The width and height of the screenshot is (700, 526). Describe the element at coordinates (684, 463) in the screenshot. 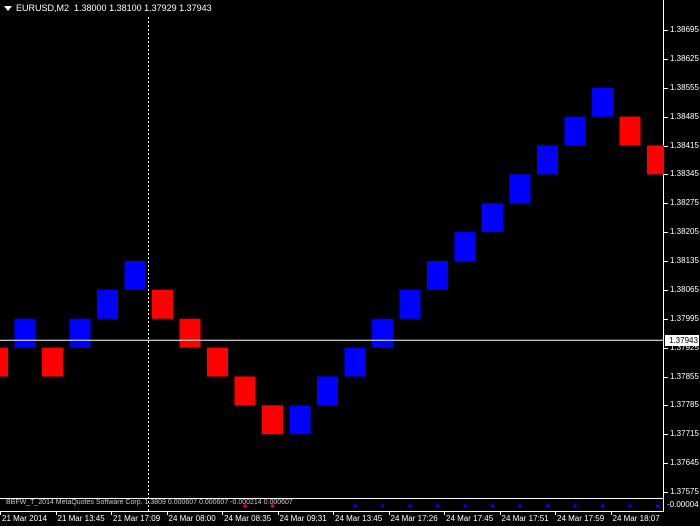

I see `price-tick-label: 1.37645` at that location.